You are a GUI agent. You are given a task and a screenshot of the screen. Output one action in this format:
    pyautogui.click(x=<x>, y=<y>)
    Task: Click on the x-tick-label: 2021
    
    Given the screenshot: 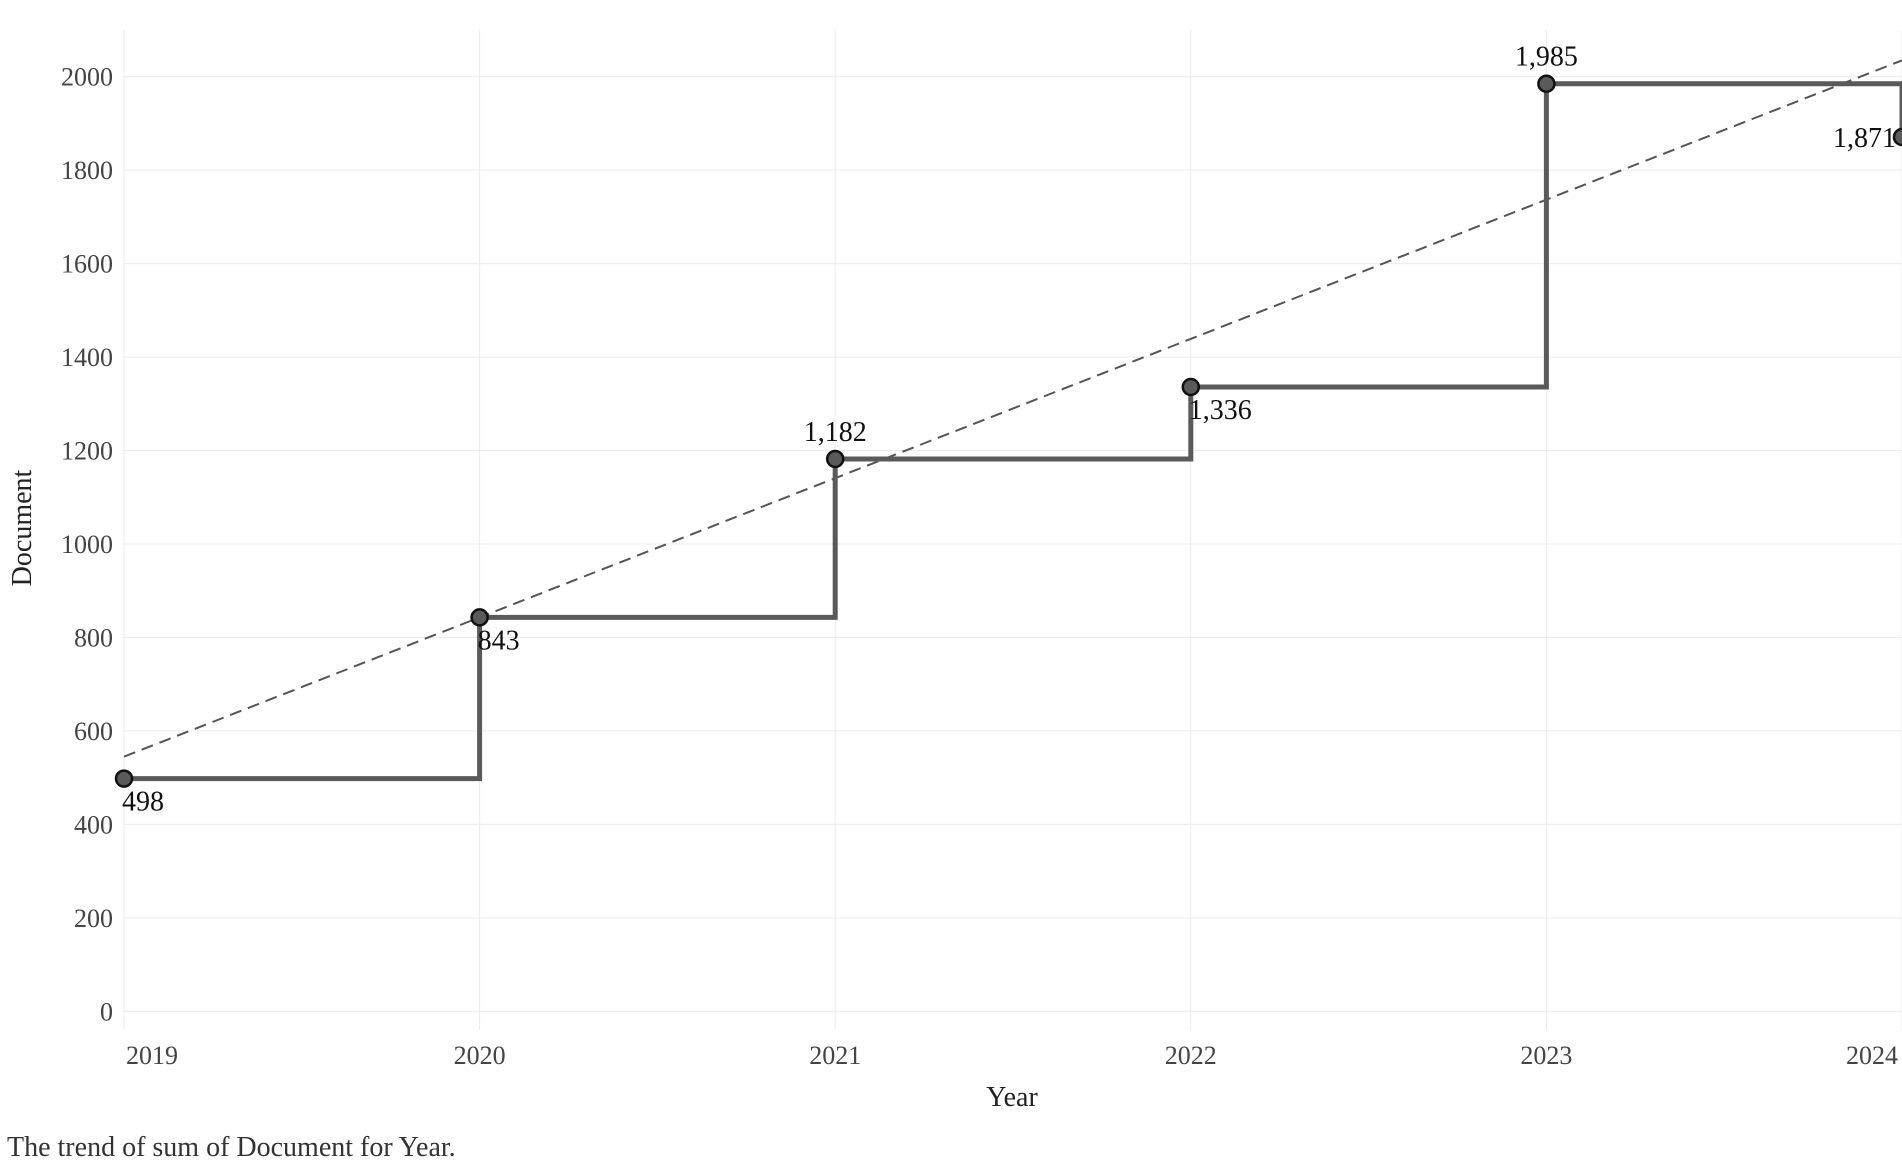 What is the action you would take?
    pyautogui.click(x=835, y=1055)
    